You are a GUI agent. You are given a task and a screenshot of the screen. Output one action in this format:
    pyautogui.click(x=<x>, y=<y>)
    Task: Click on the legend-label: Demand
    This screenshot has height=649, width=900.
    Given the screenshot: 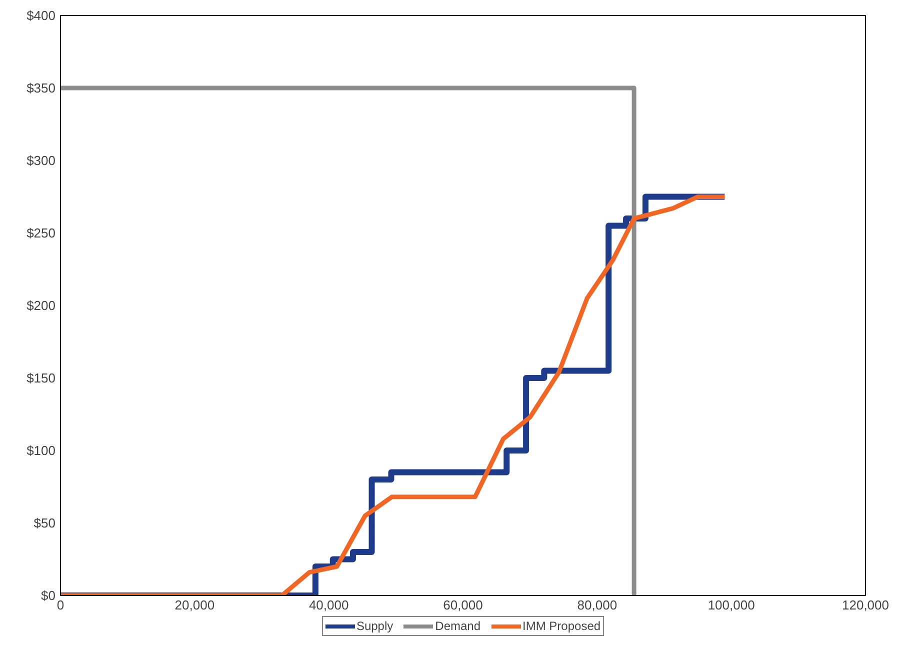 What is the action you would take?
    pyautogui.click(x=458, y=626)
    